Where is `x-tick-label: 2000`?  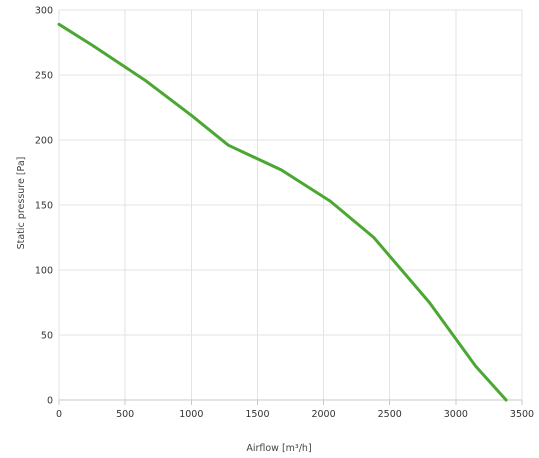 x-tick-label: 2000 is located at coordinates (323, 414).